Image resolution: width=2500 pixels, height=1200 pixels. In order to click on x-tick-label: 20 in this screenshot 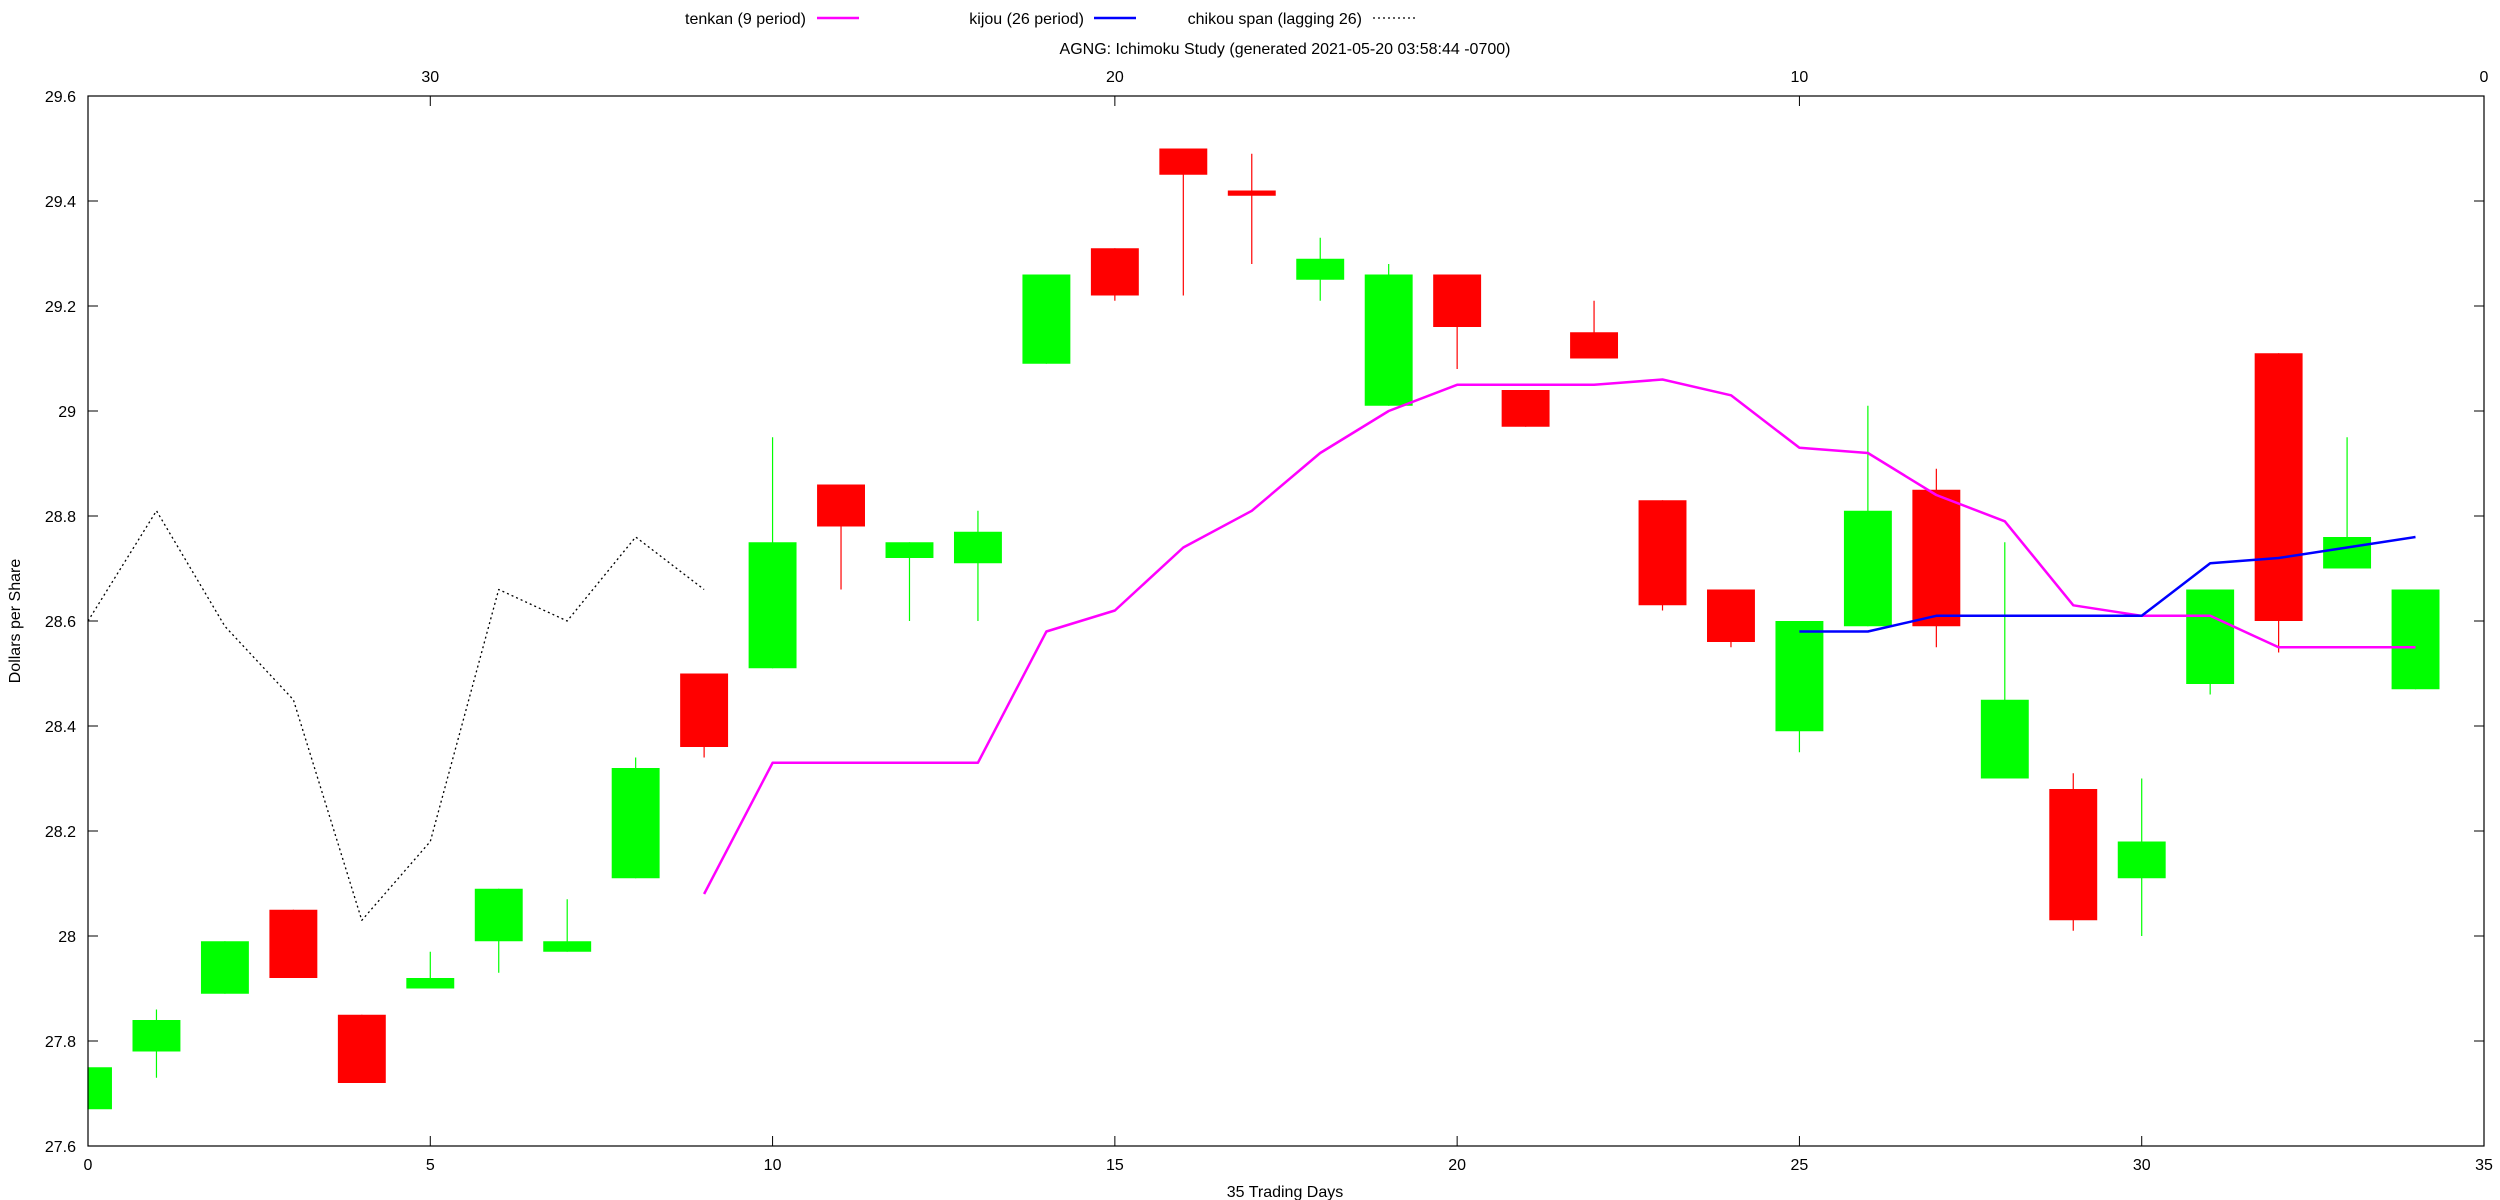, I will do `click(1457, 1165)`.